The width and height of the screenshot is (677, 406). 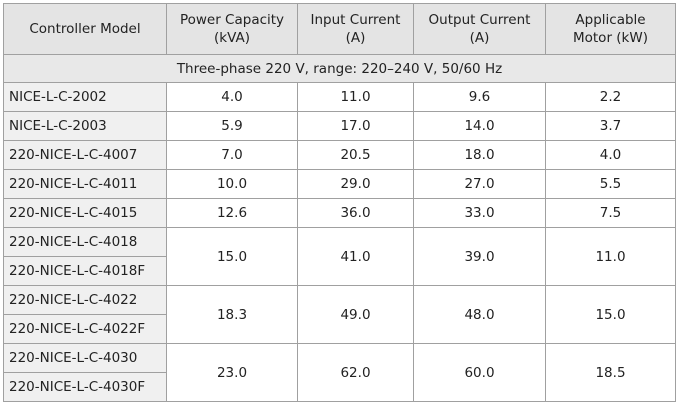 I want to click on model-cell: NICE-L-C-2003, so click(x=85, y=126).